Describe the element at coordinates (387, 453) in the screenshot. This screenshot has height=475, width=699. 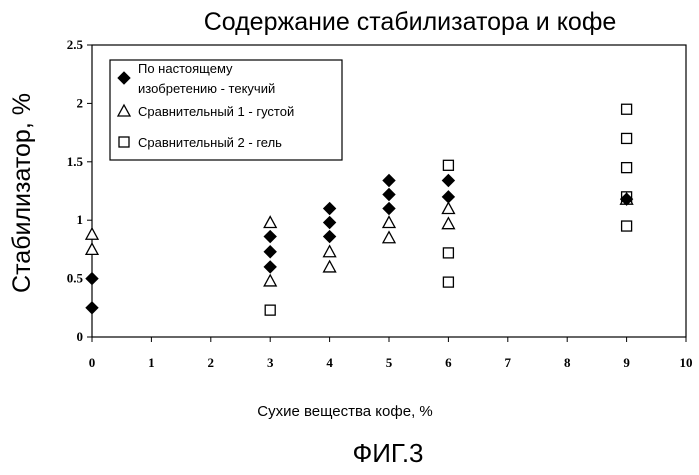
I see `figure-caption: ФИГ.3` at that location.